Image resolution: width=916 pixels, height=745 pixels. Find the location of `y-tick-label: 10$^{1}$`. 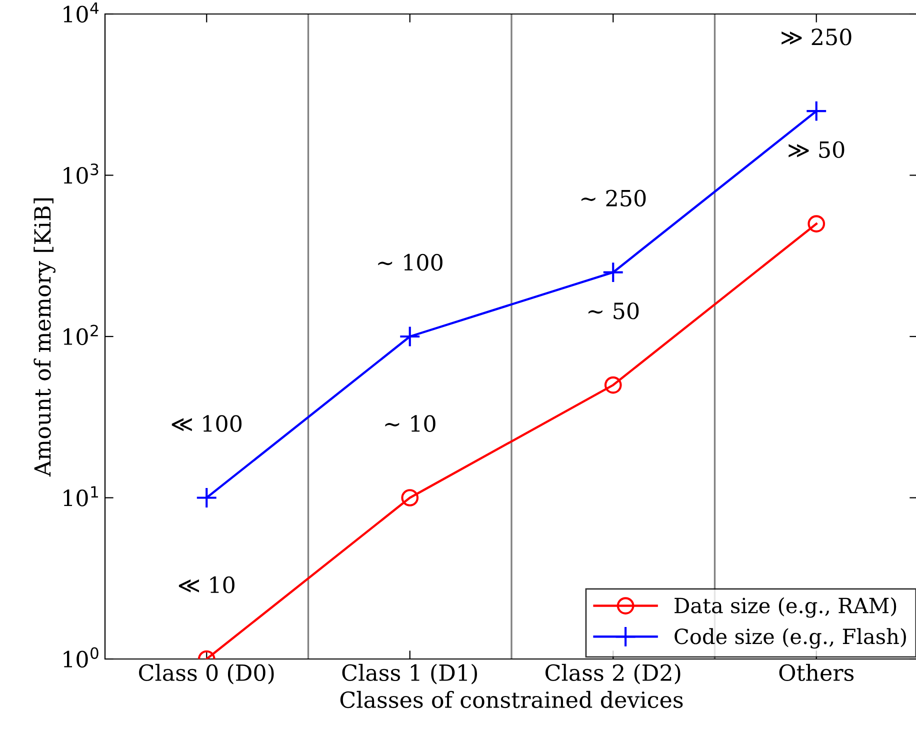

y-tick-label: 10$^{1}$ is located at coordinates (81, 496).